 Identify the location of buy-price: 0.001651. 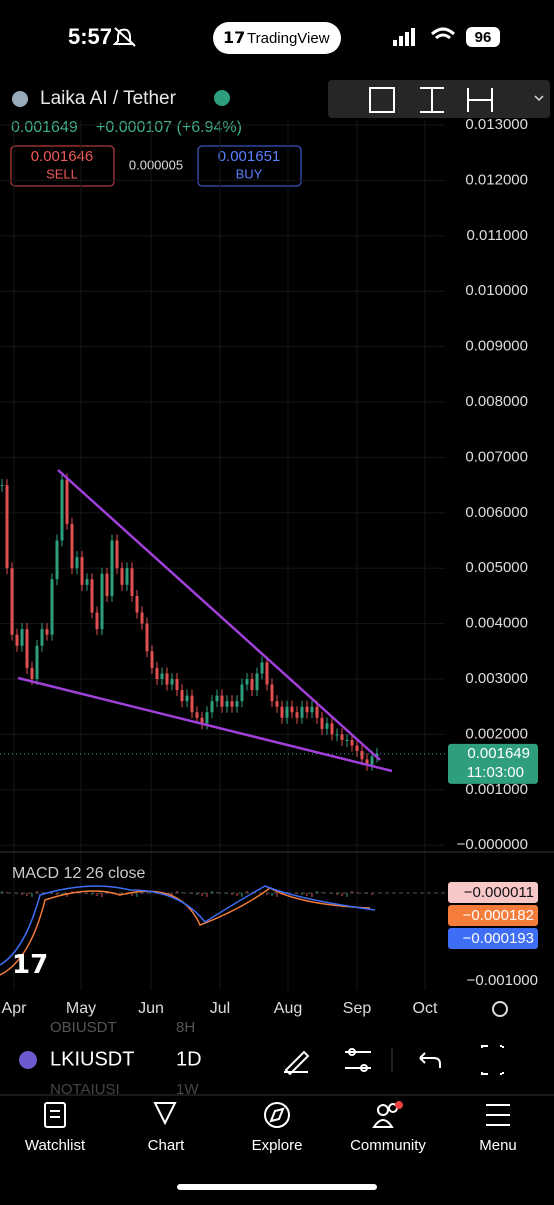
(249, 156).